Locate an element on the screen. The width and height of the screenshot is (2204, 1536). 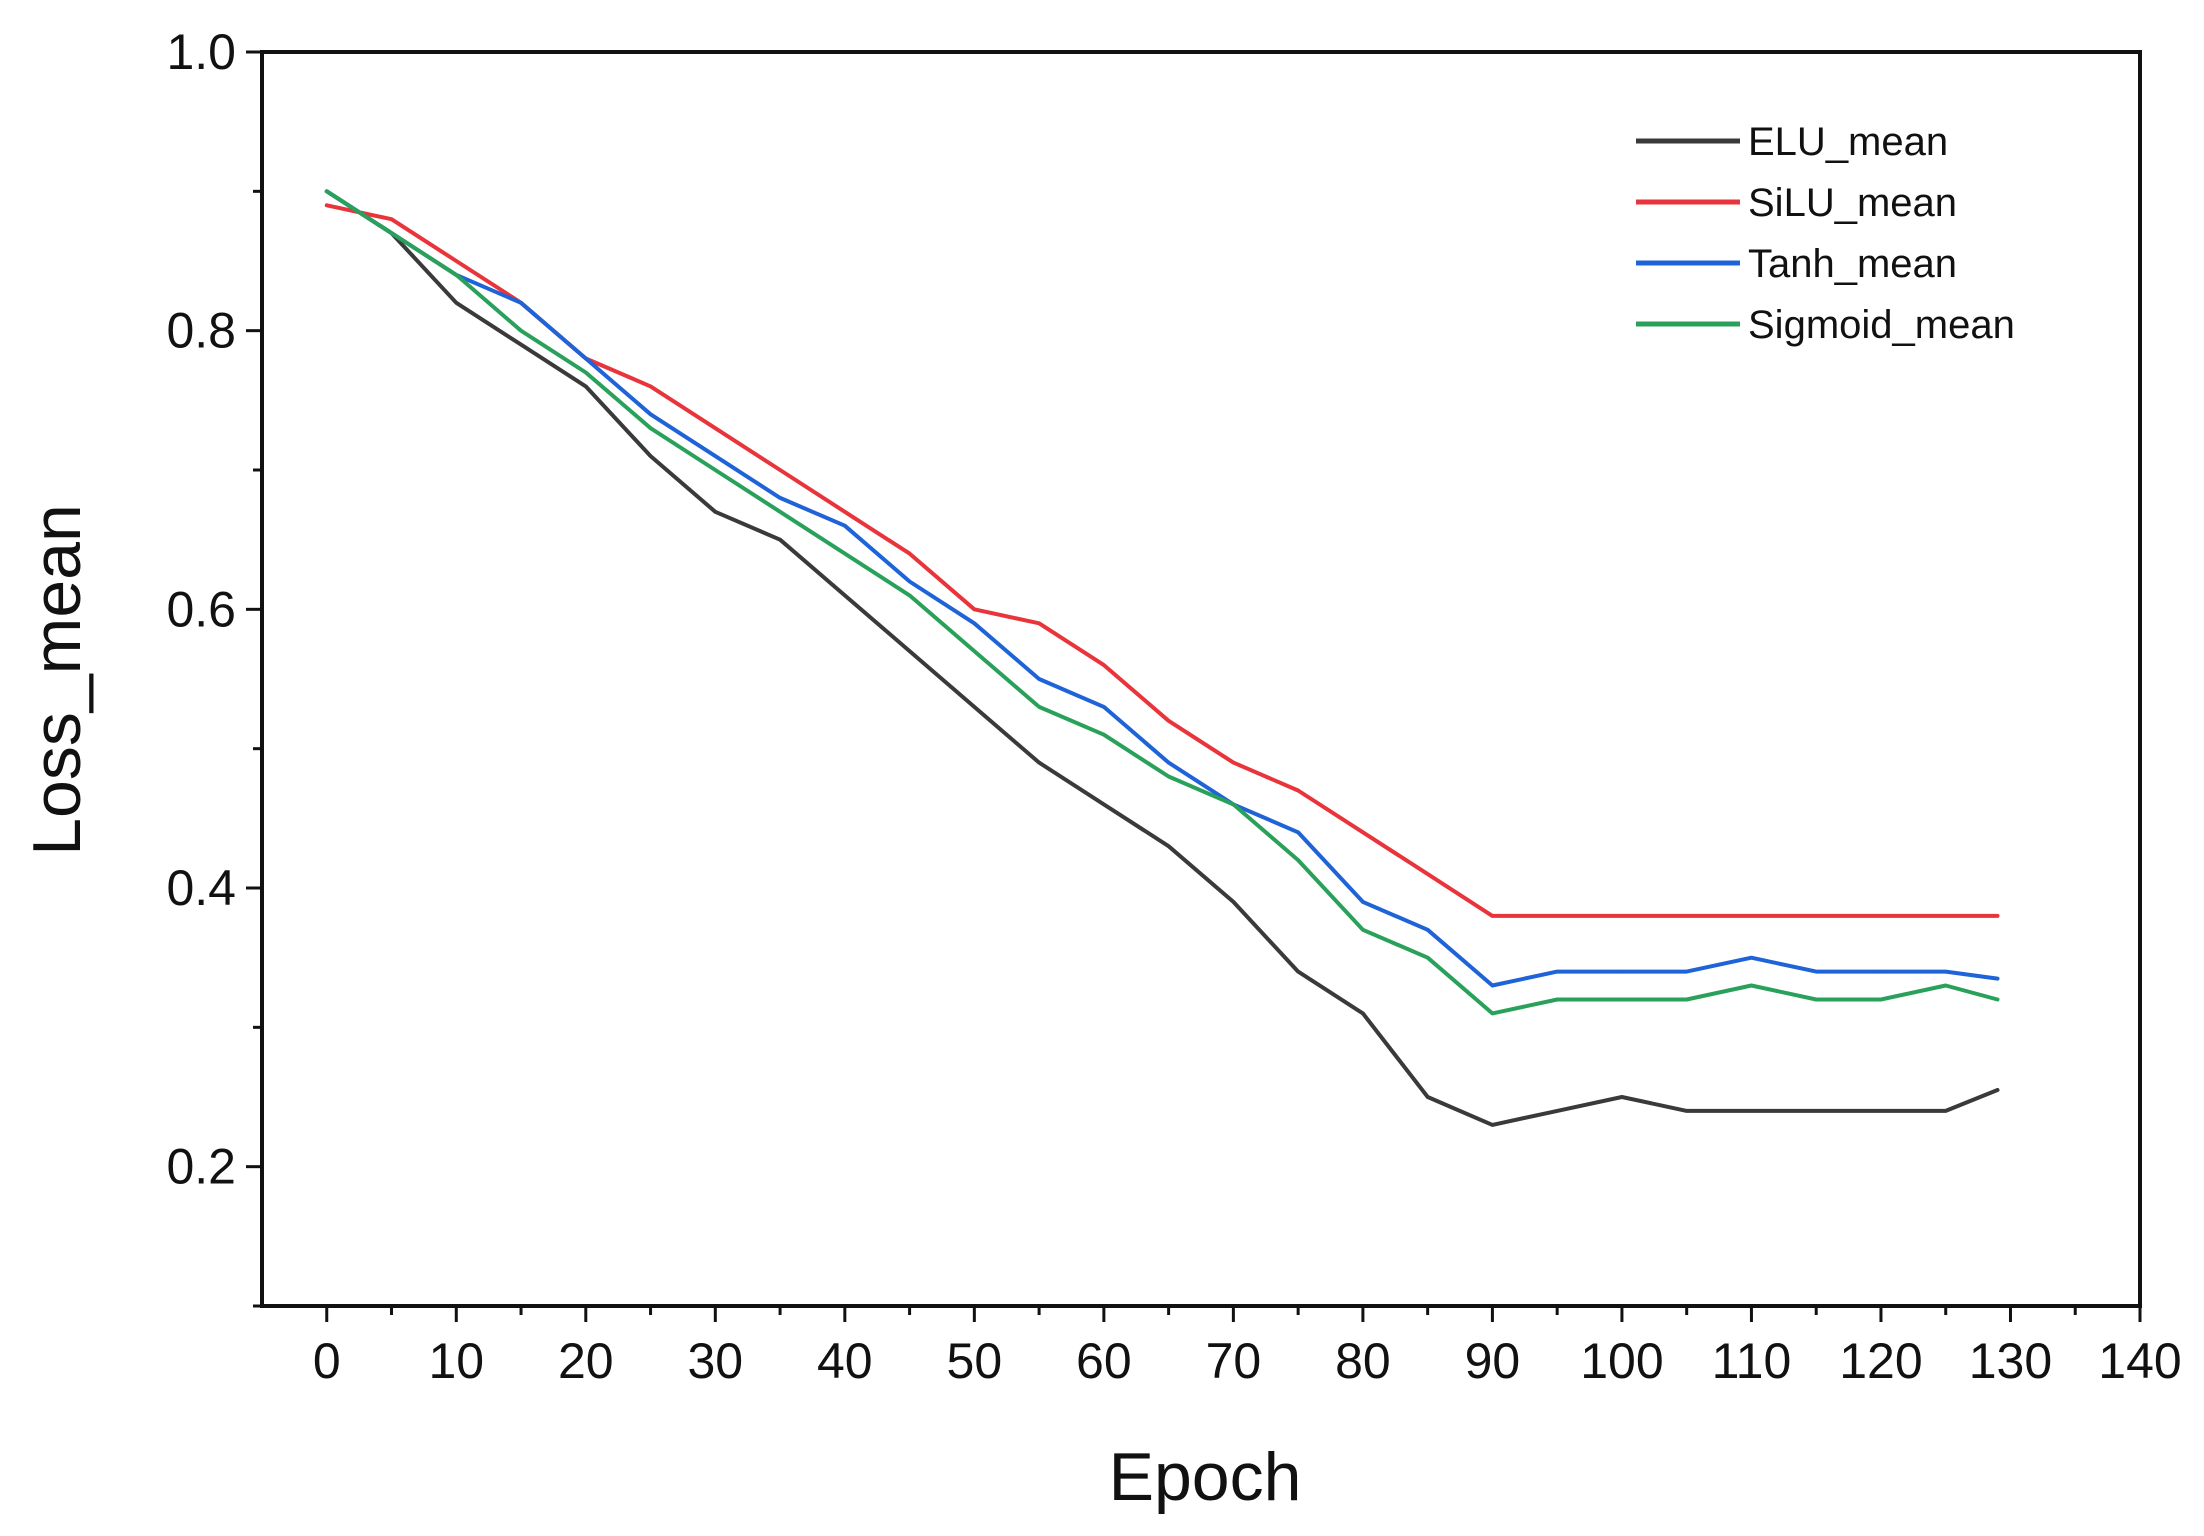
y-tick-label: 0.4 is located at coordinates (201, 888).